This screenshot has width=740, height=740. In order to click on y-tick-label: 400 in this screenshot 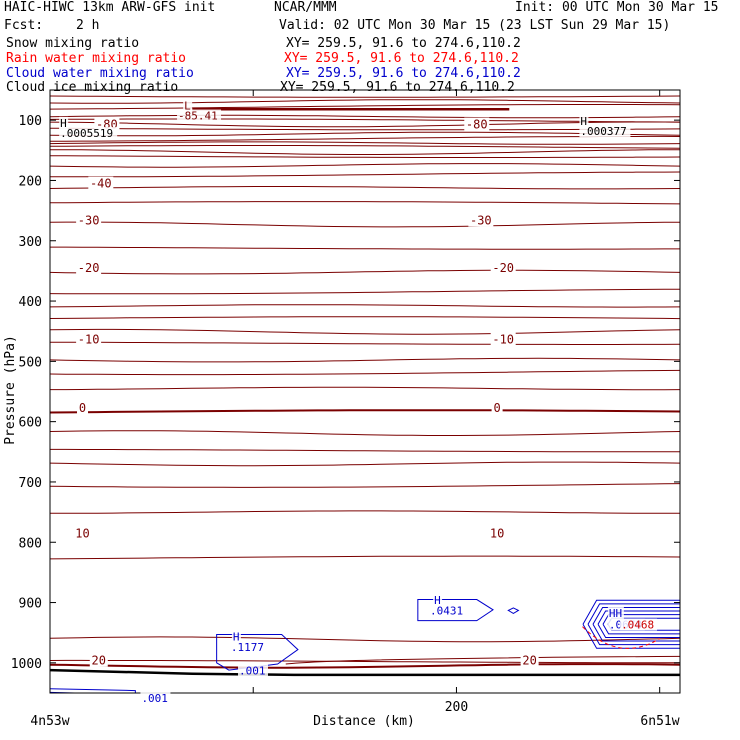, I will do `click(30, 302)`.